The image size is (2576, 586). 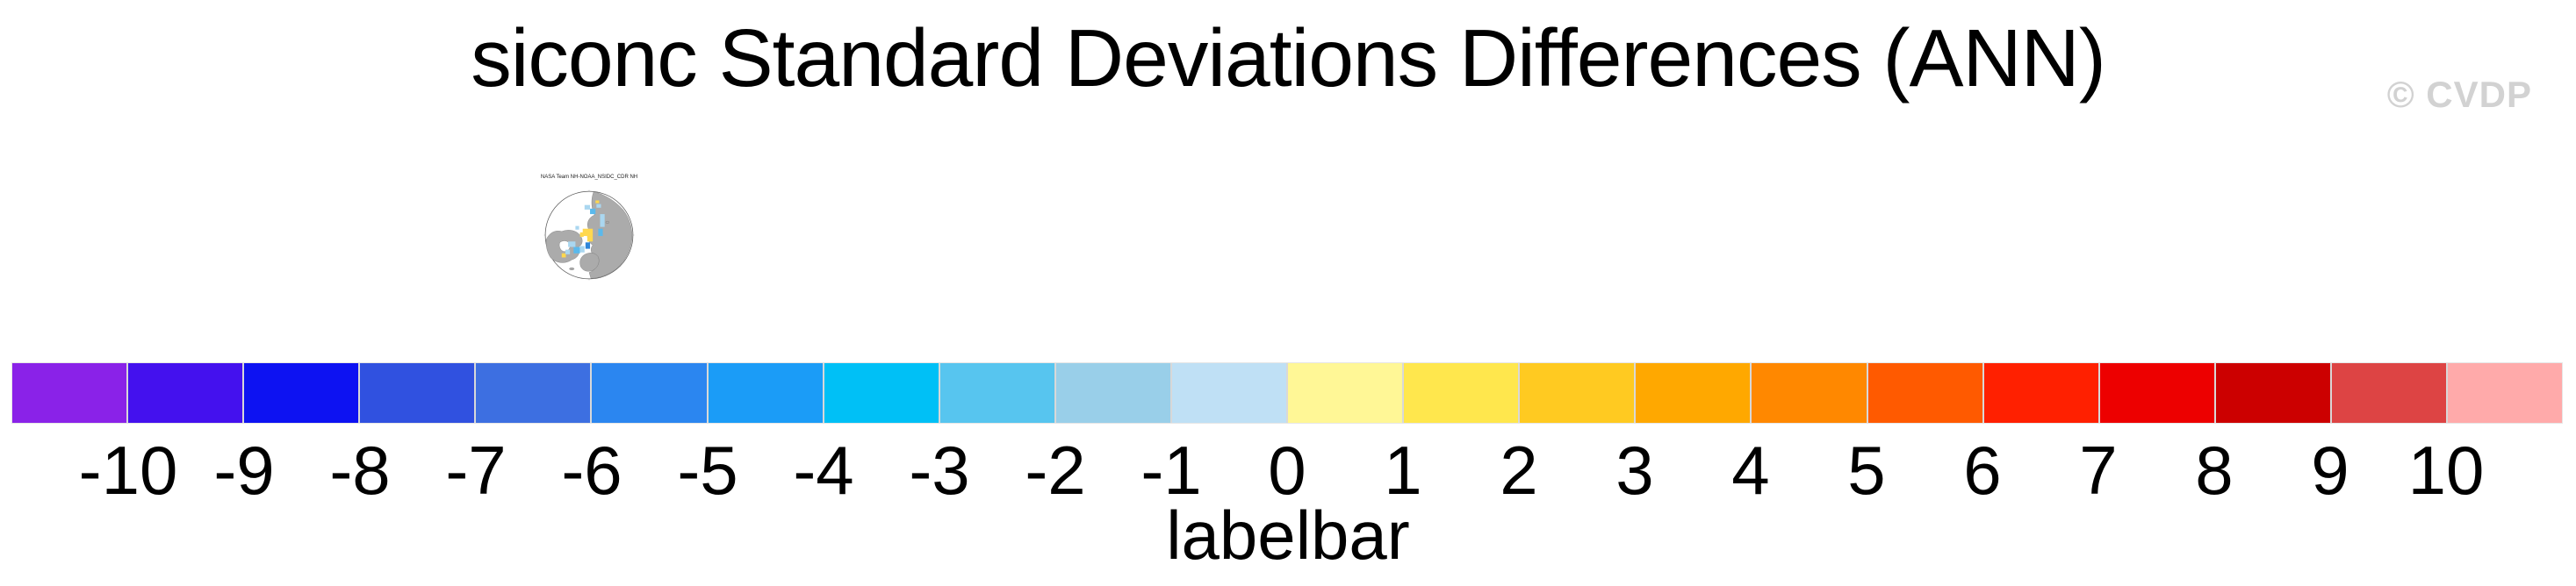 I want to click on colorbar, so click(x=1287, y=393).